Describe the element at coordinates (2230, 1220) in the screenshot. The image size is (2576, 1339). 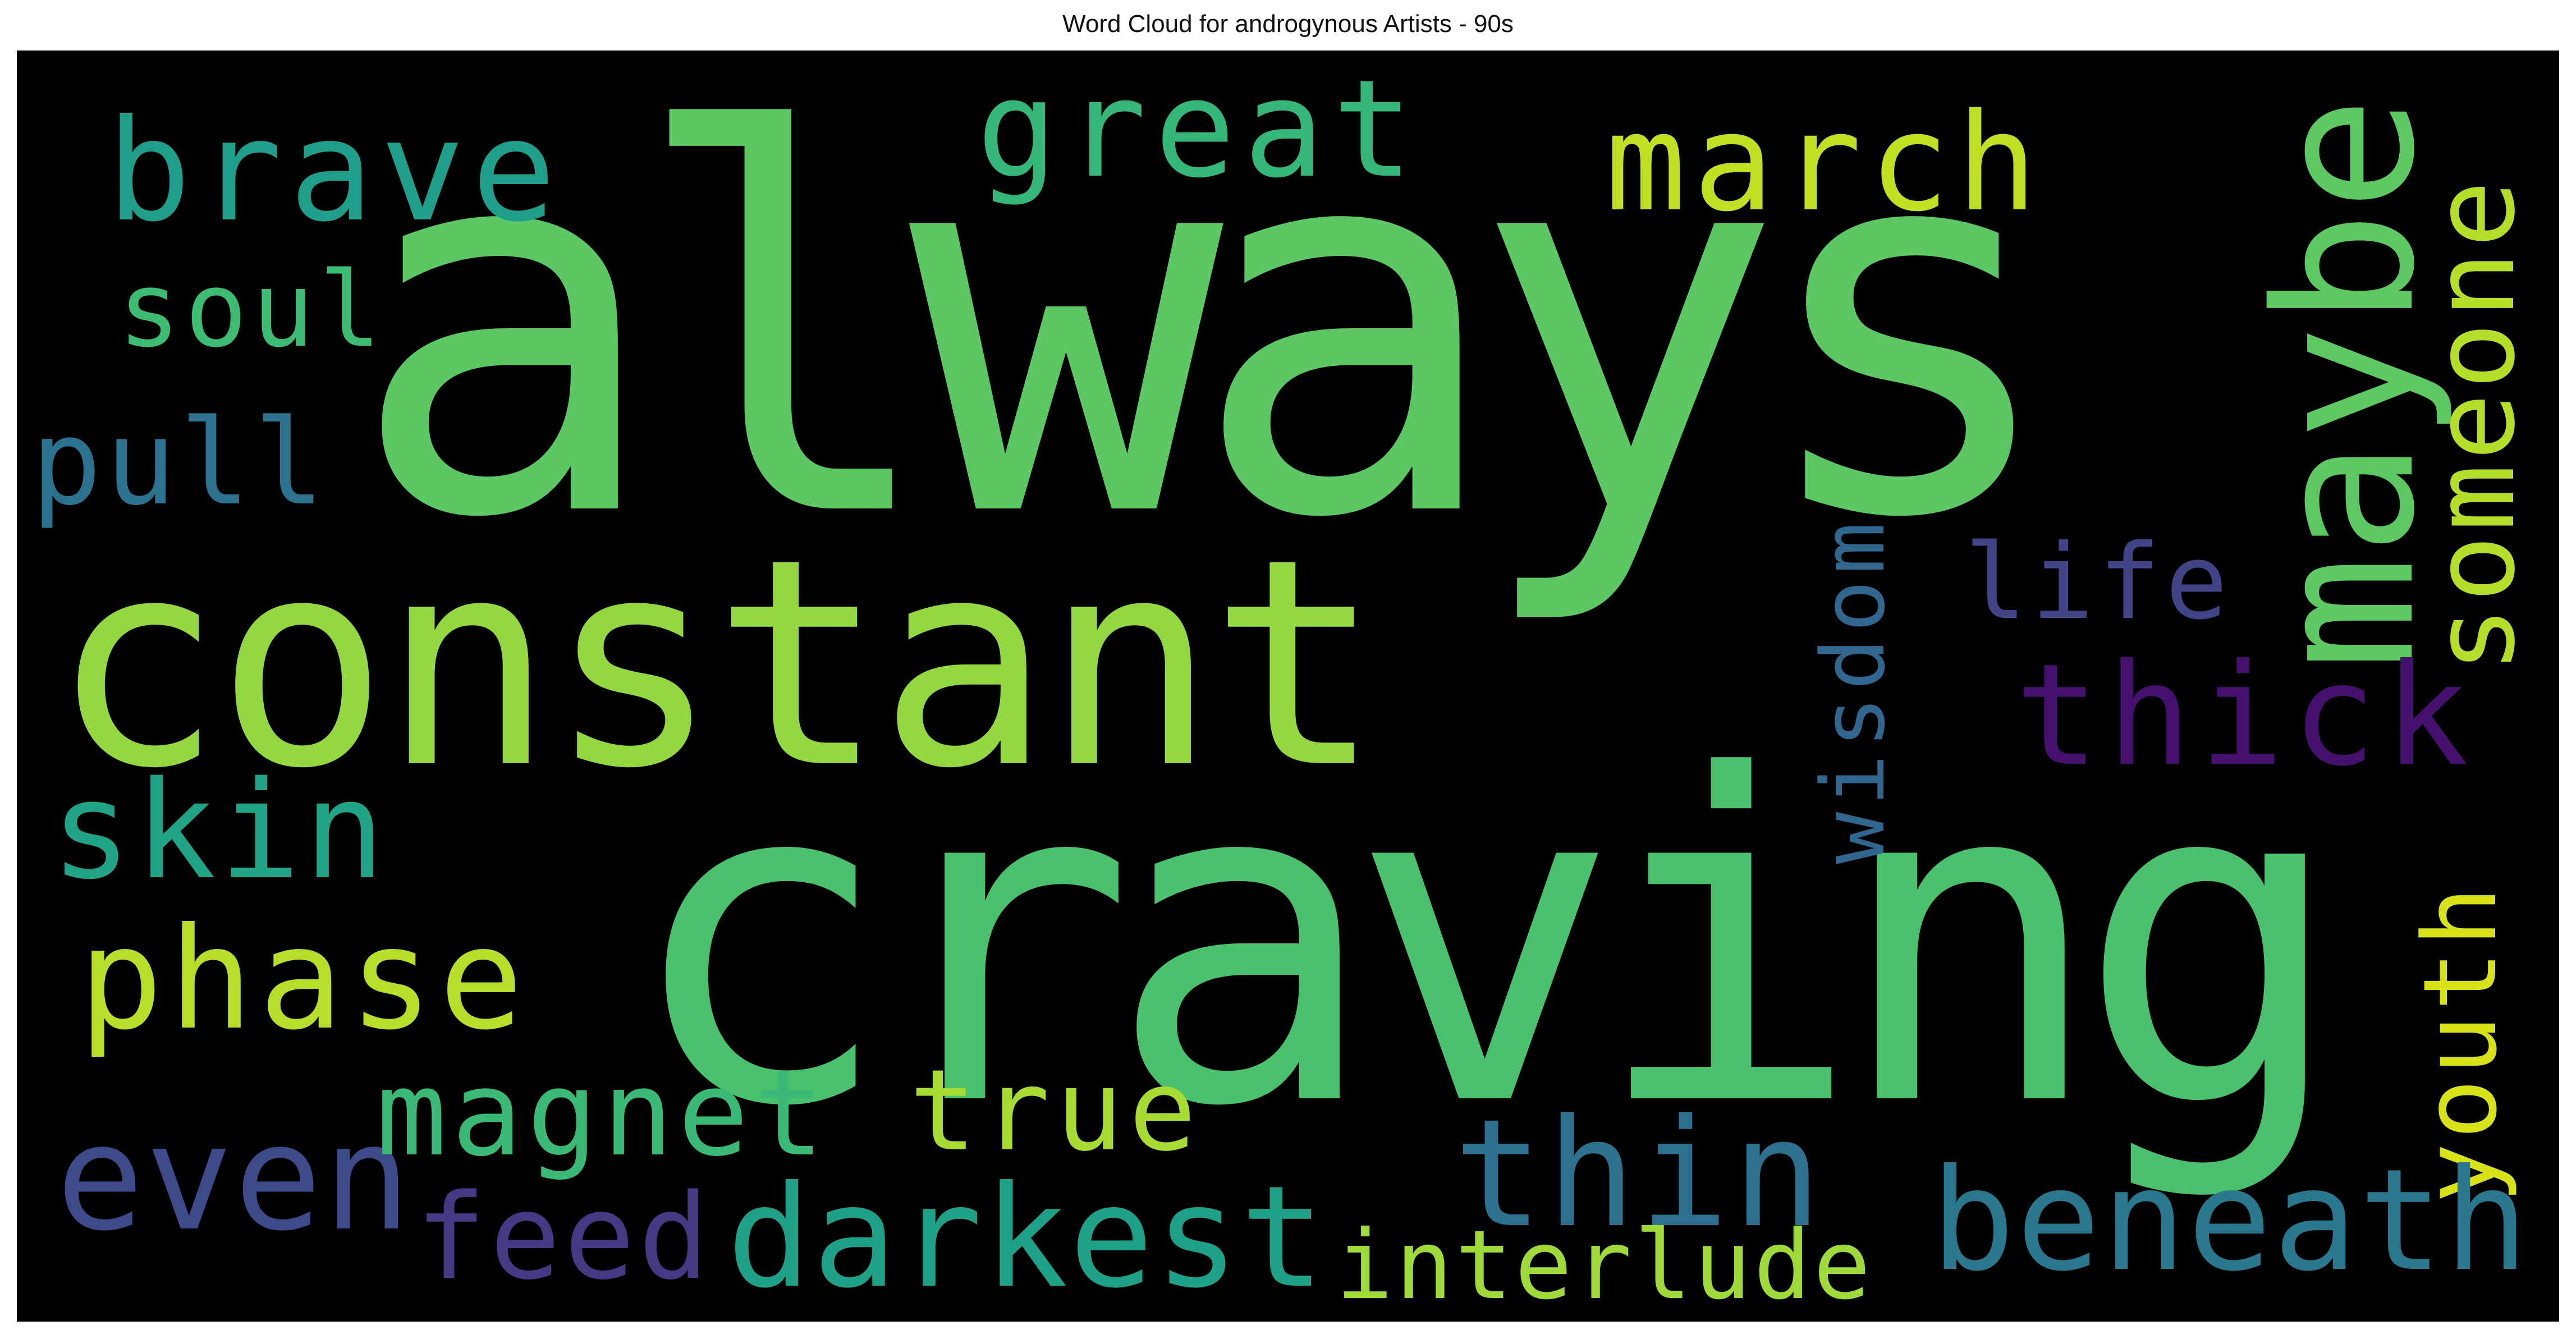
I see `word-beneath: beneath` at that location.